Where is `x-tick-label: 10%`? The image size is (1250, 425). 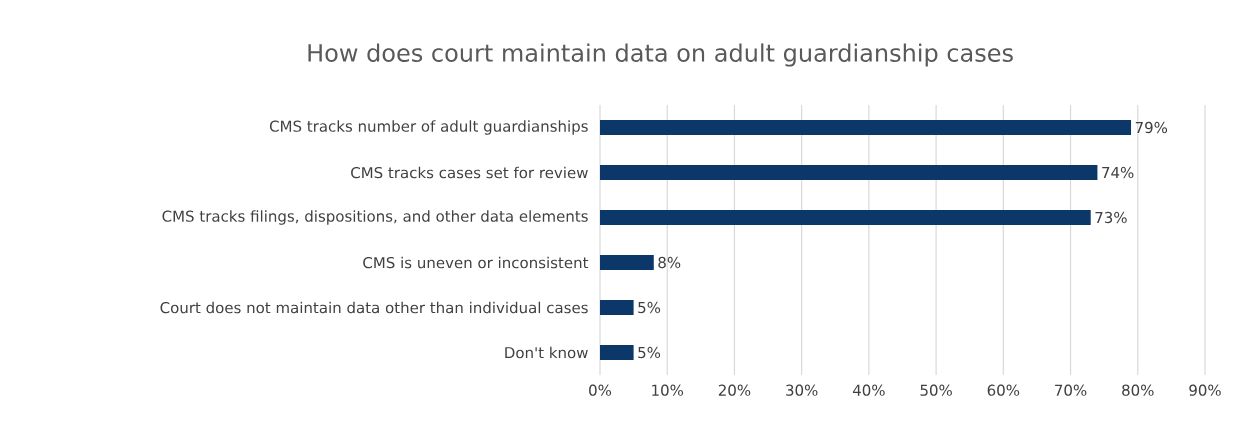 x-tick-label: 10% is located at coordinates (668, 390).